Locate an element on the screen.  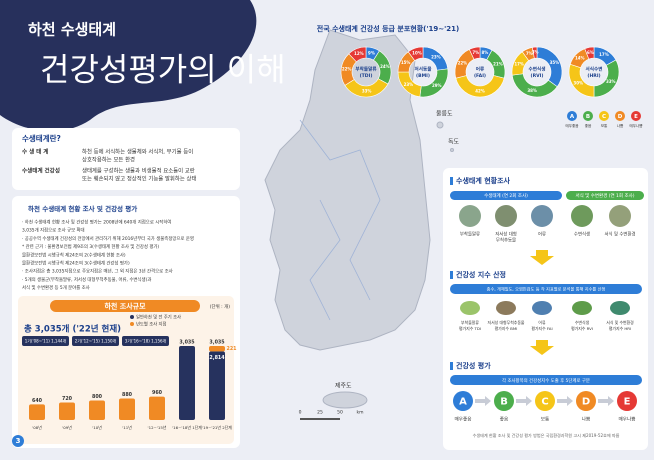
scale-label: km is located at coordinates (360, 413).